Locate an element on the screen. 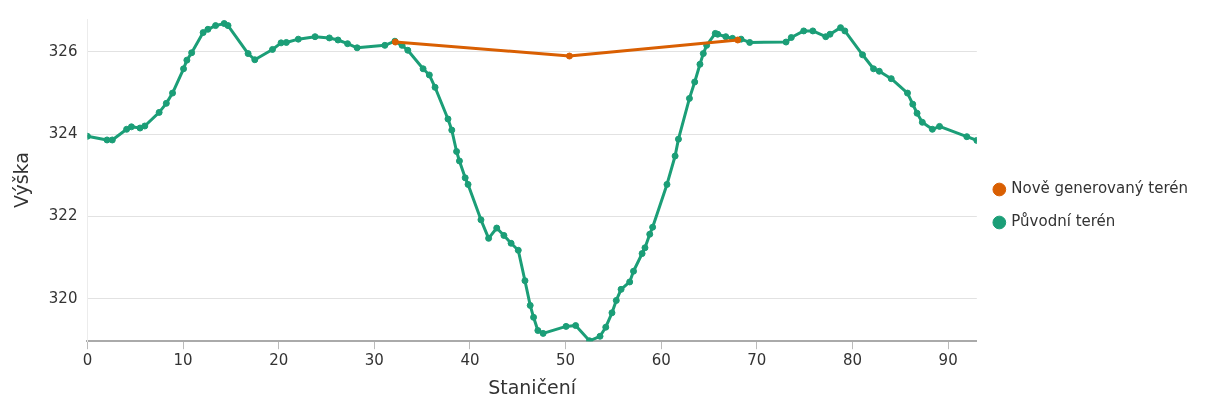 This screenshot has height=408, width=1208. legend-label: Nově generovaný terén is located at coordinates (1100, 188).